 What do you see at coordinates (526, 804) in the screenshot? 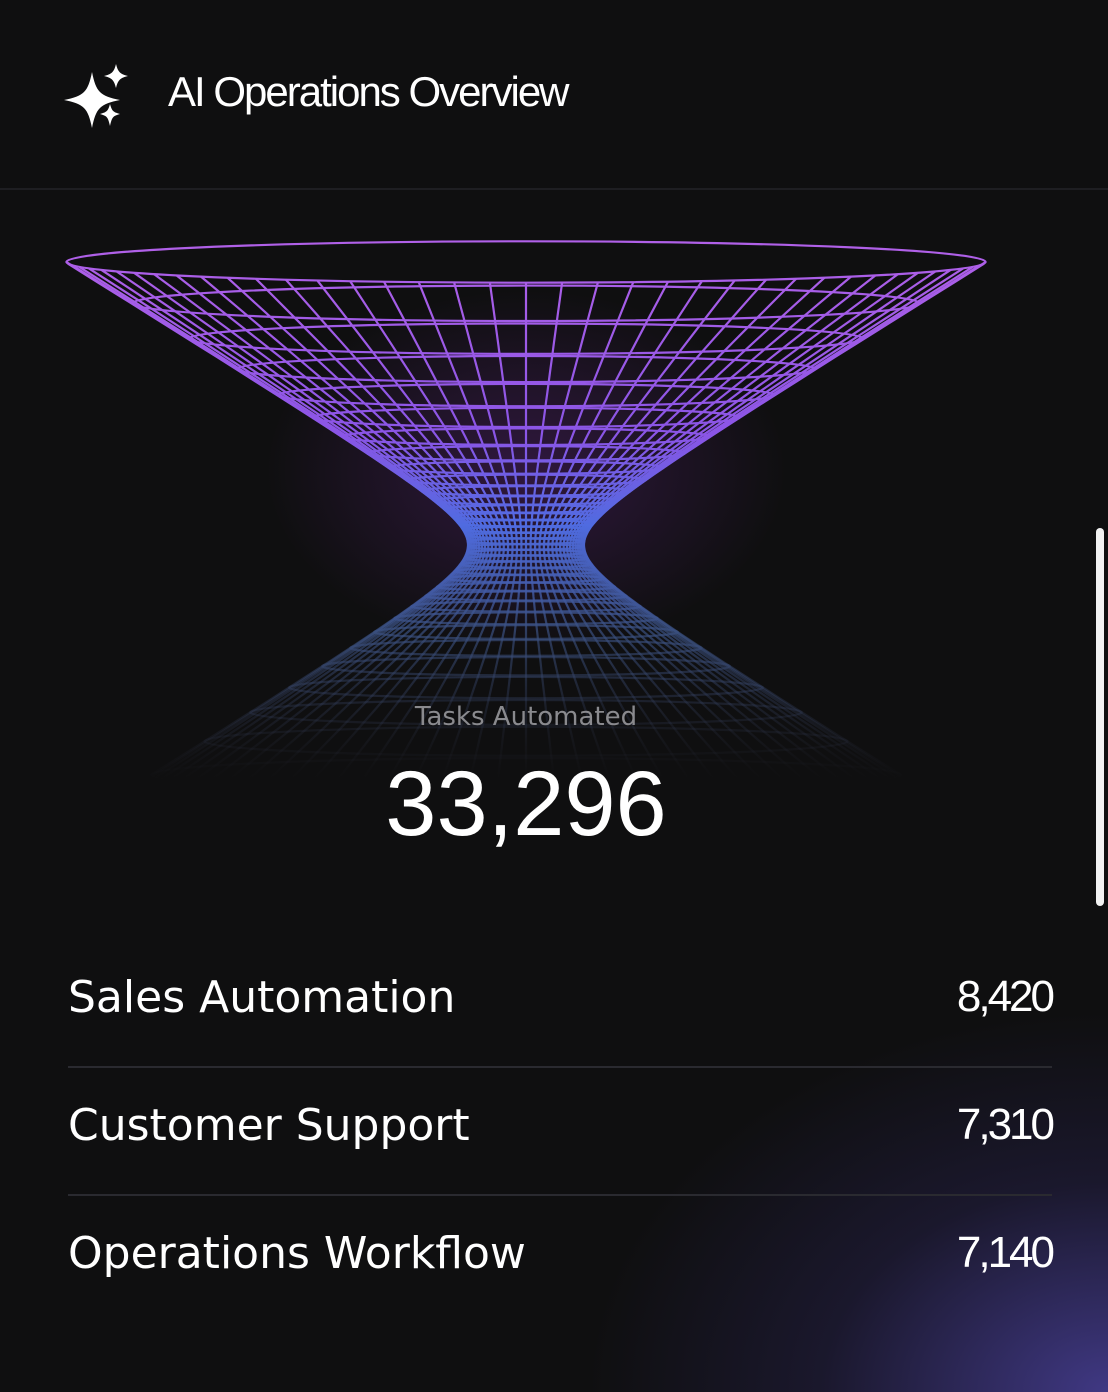
I see `metric-value: 33,296` at bounding box center [526, 804].